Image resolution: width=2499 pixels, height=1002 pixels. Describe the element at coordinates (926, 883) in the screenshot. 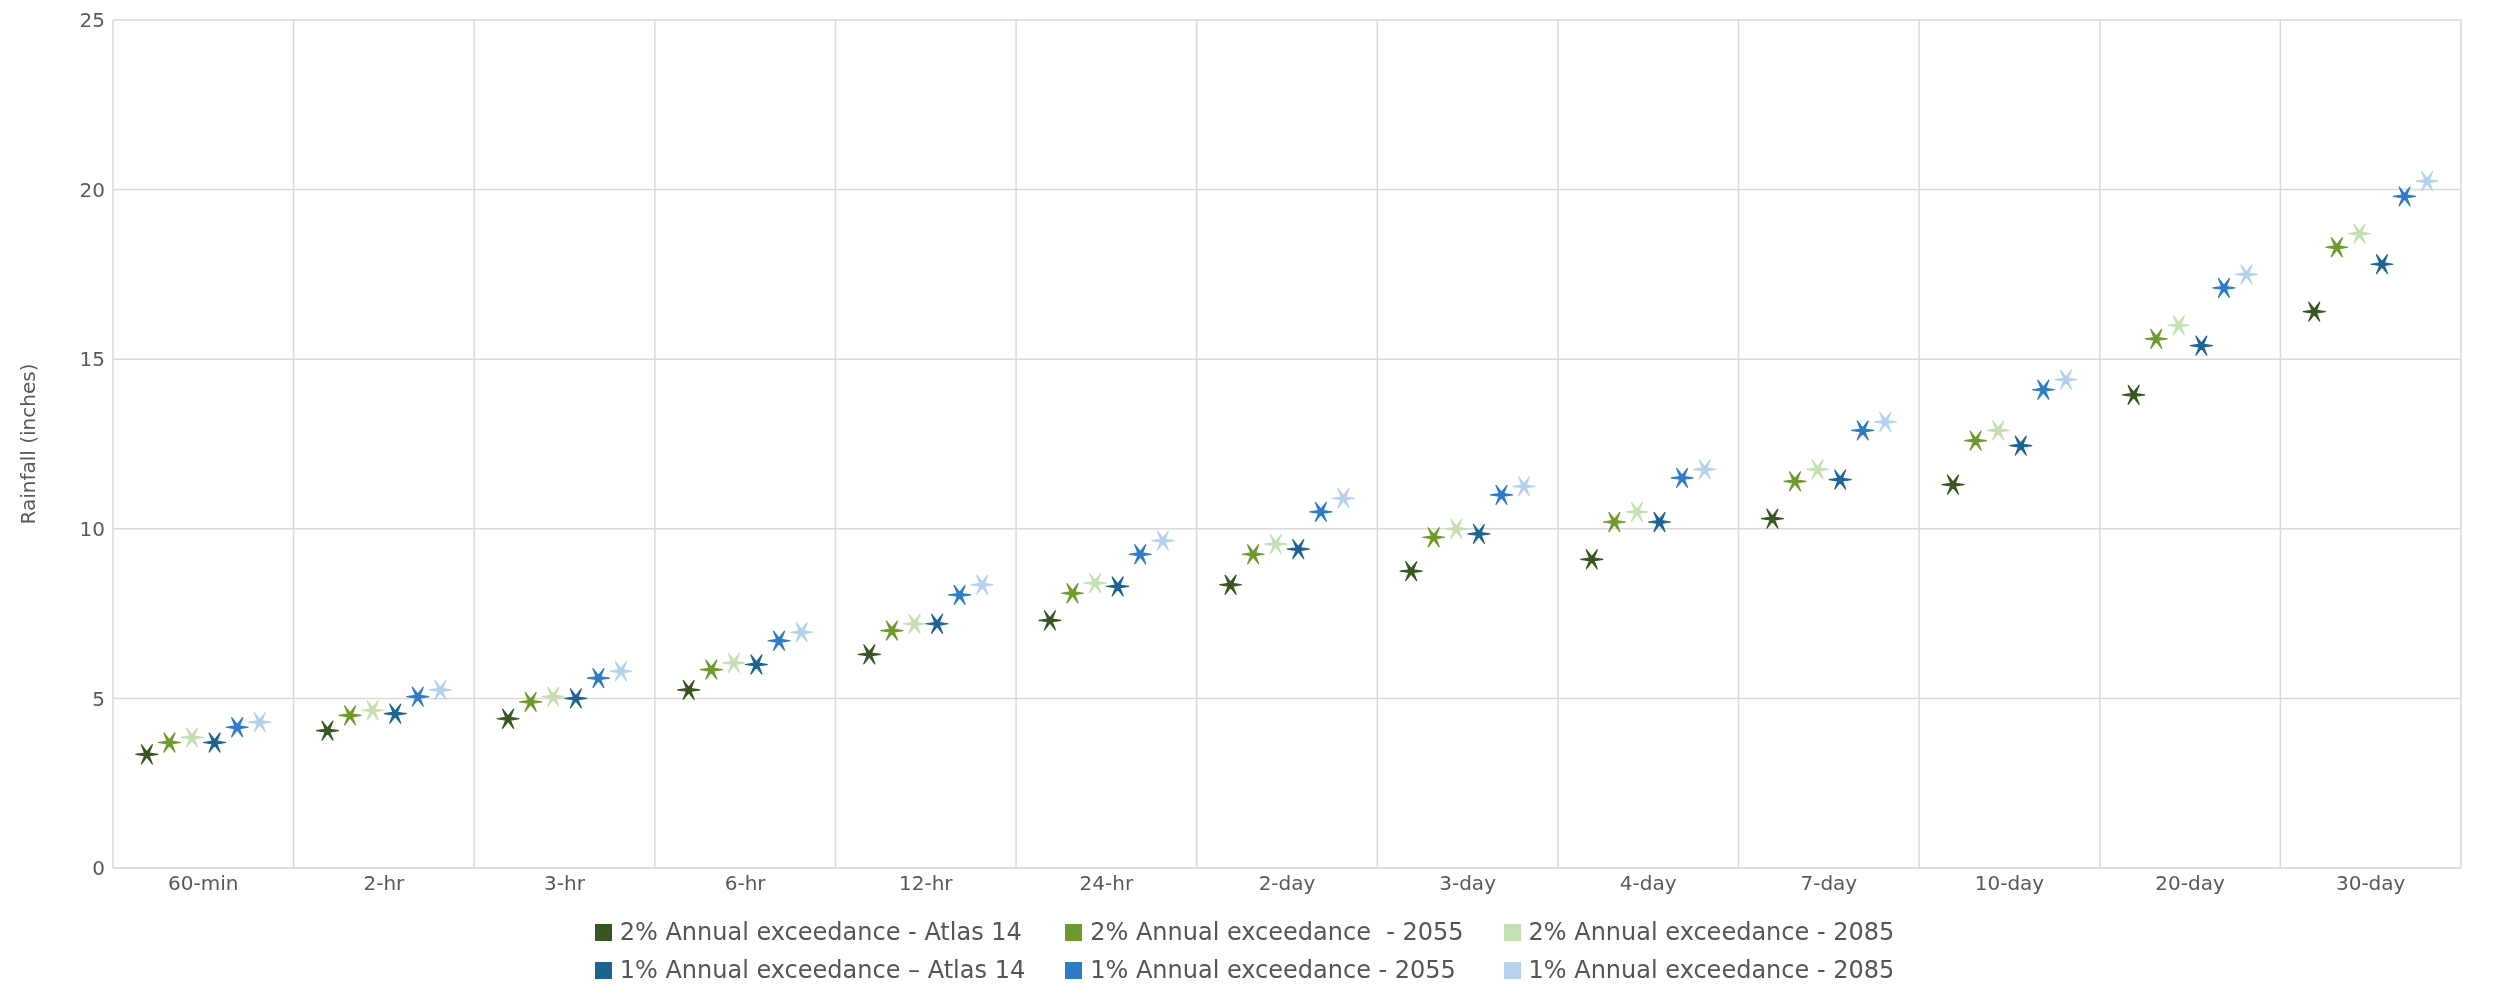

I see `x-tick-label: 12-hr` at that location.